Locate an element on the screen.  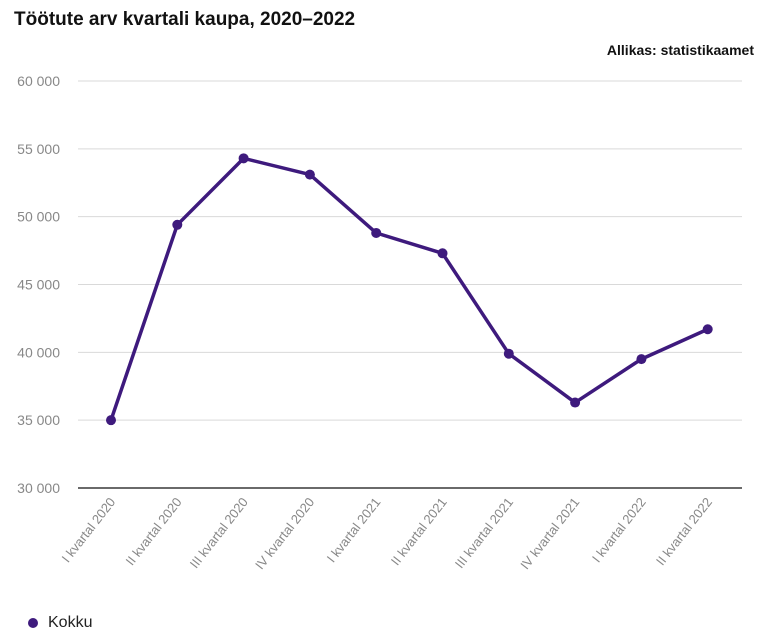
y-tick-label: 45 000 is located at coordinates (38, 285).